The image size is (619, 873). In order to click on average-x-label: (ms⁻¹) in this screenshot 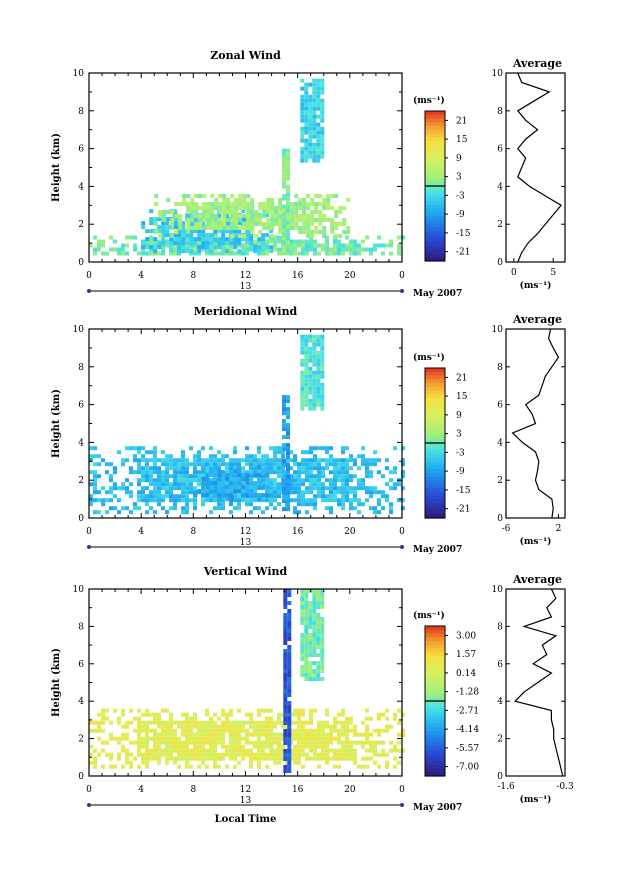, I will do `click(536, 799)`.